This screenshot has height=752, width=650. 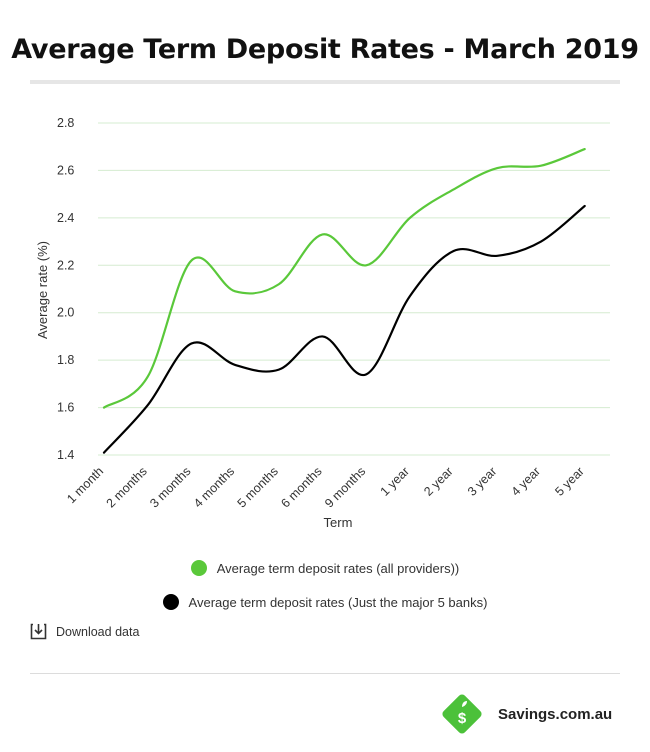 What do you see at coordinates (569, 481) in the screenshot?
I see `x-tick-label: 5 year` at bounding box center [569, 481].